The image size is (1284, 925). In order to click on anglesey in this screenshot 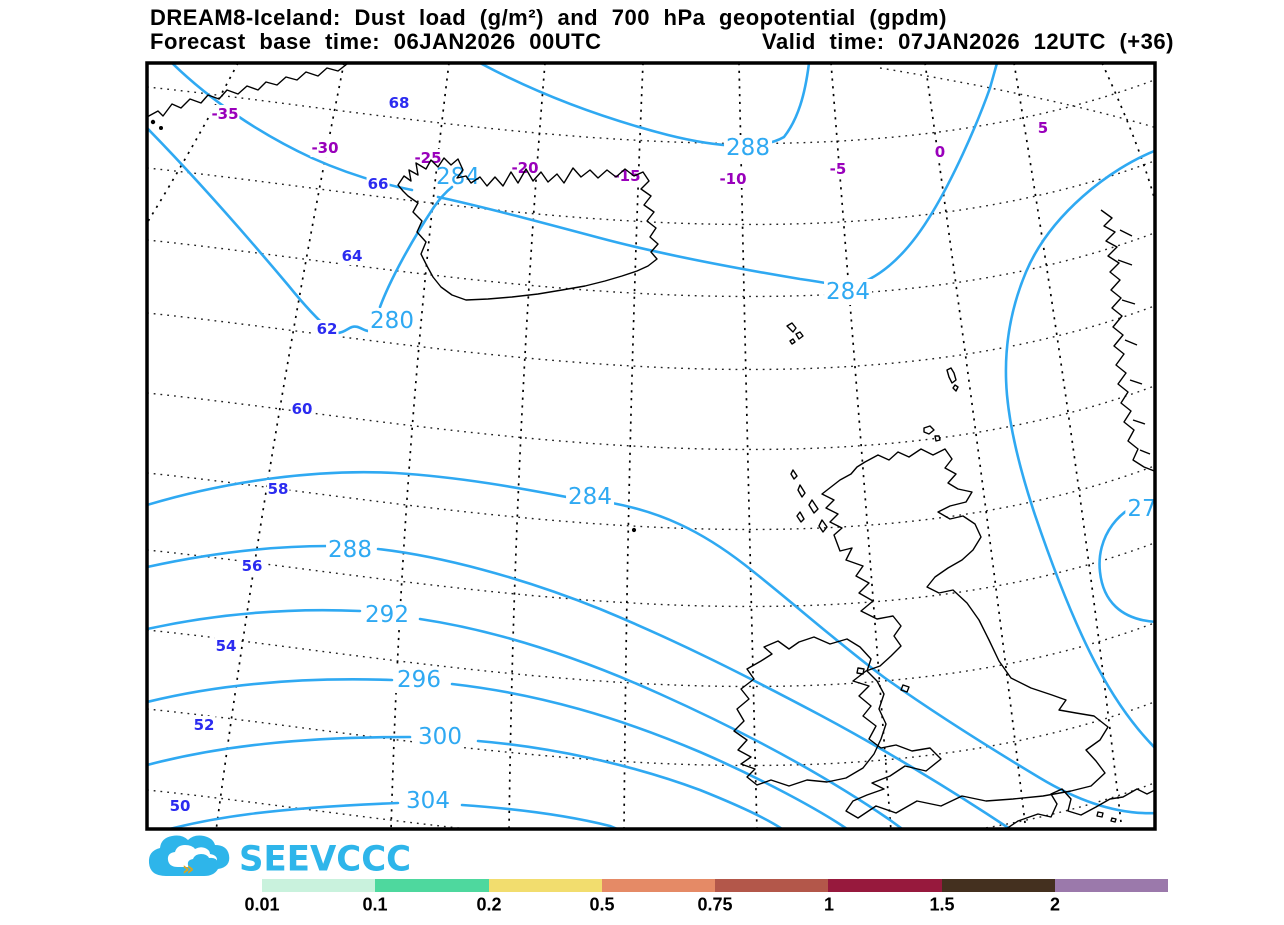, I will do `click(860, 671)`.